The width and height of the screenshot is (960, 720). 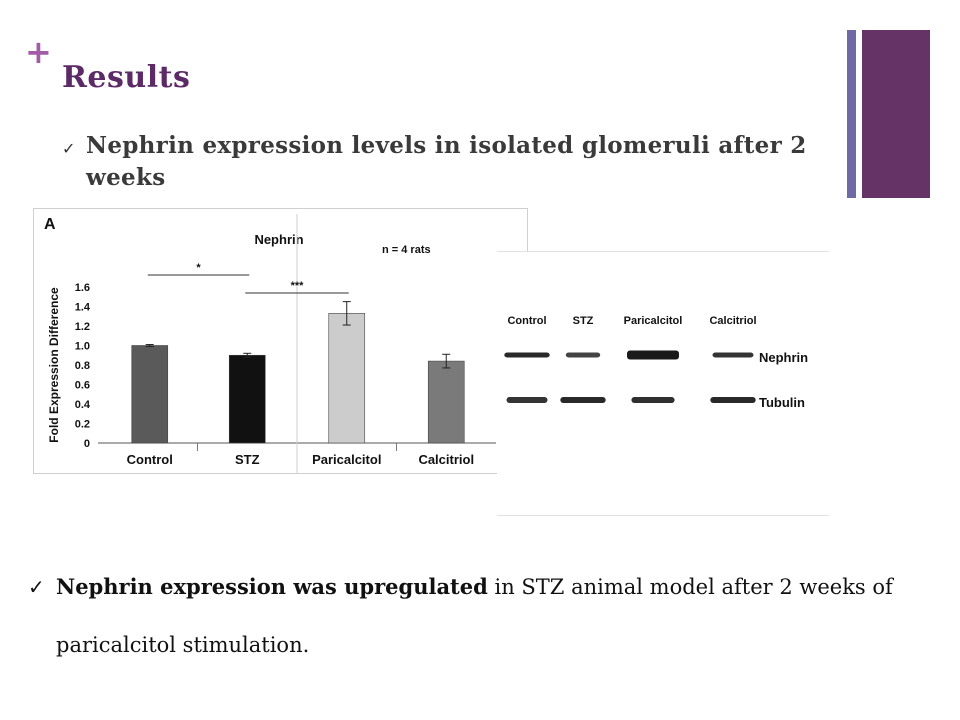 What do you see at coordinates (272, 586) in the screenshot?
I see `conclusion-bold: Nephrin expression was upregulated` at bounding box center [272, 586].